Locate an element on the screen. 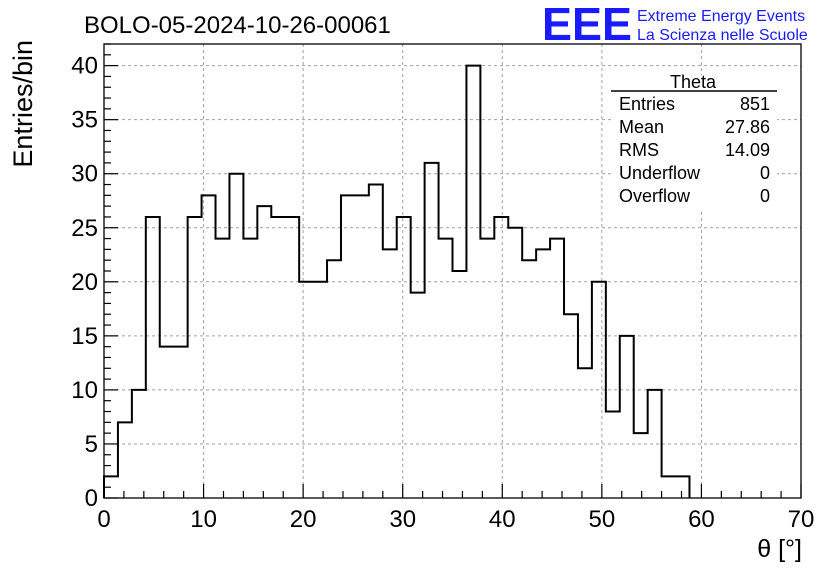 The width and height of the screenshot is (836, 572). x-tick-label: 70 is located at coordinates (801, 519).